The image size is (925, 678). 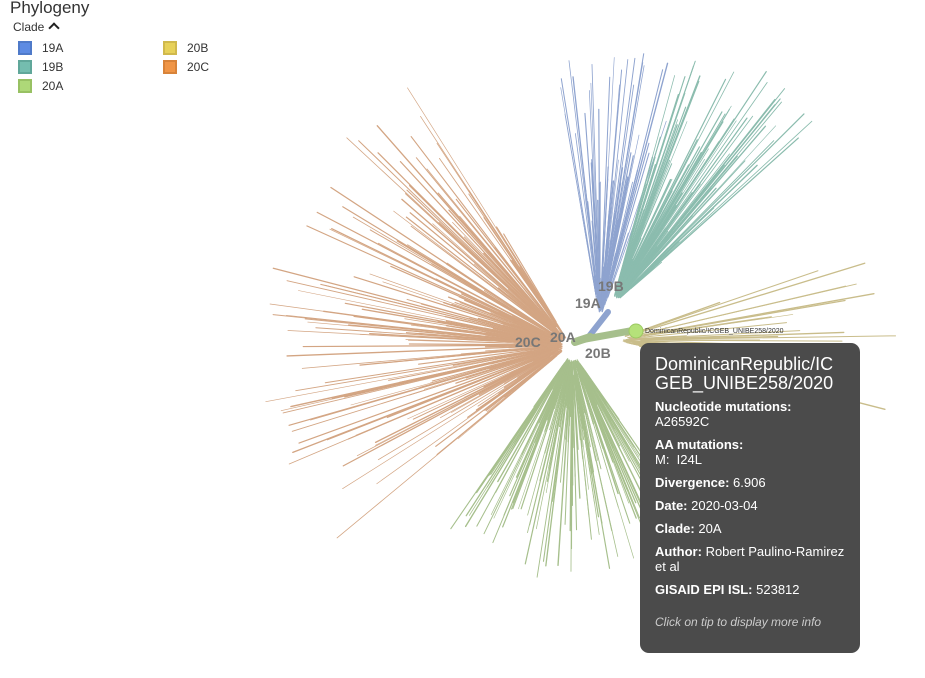 I want to click on legend-item-20A: 20A, so click(x=40, y=86).